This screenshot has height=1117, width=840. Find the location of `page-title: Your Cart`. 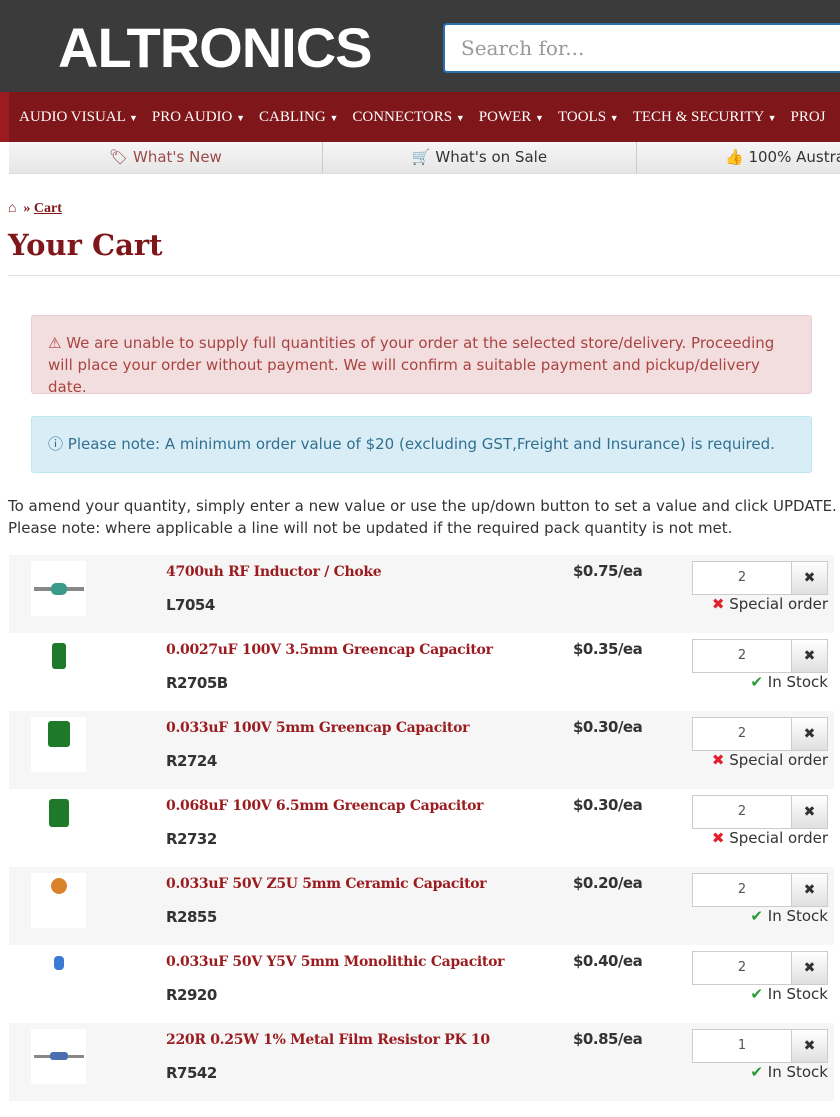

page-title: Your Cart is located at coordinates (85, 245).